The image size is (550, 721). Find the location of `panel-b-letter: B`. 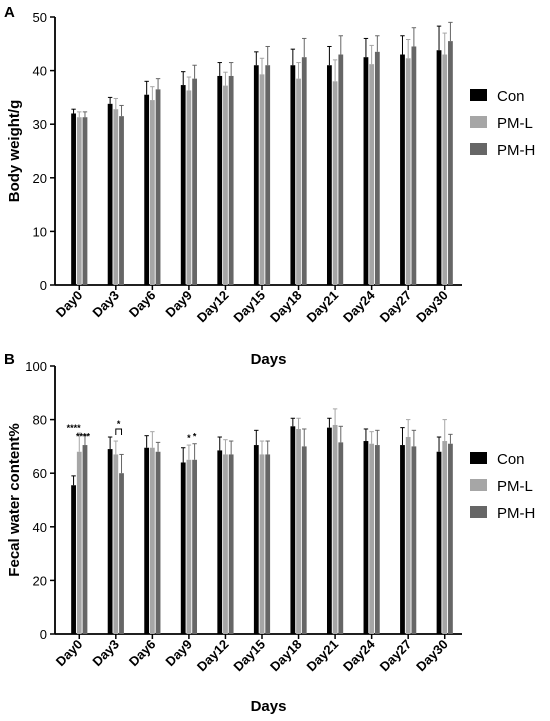

panel-b-letter: B is located at coordinates (9, 359).